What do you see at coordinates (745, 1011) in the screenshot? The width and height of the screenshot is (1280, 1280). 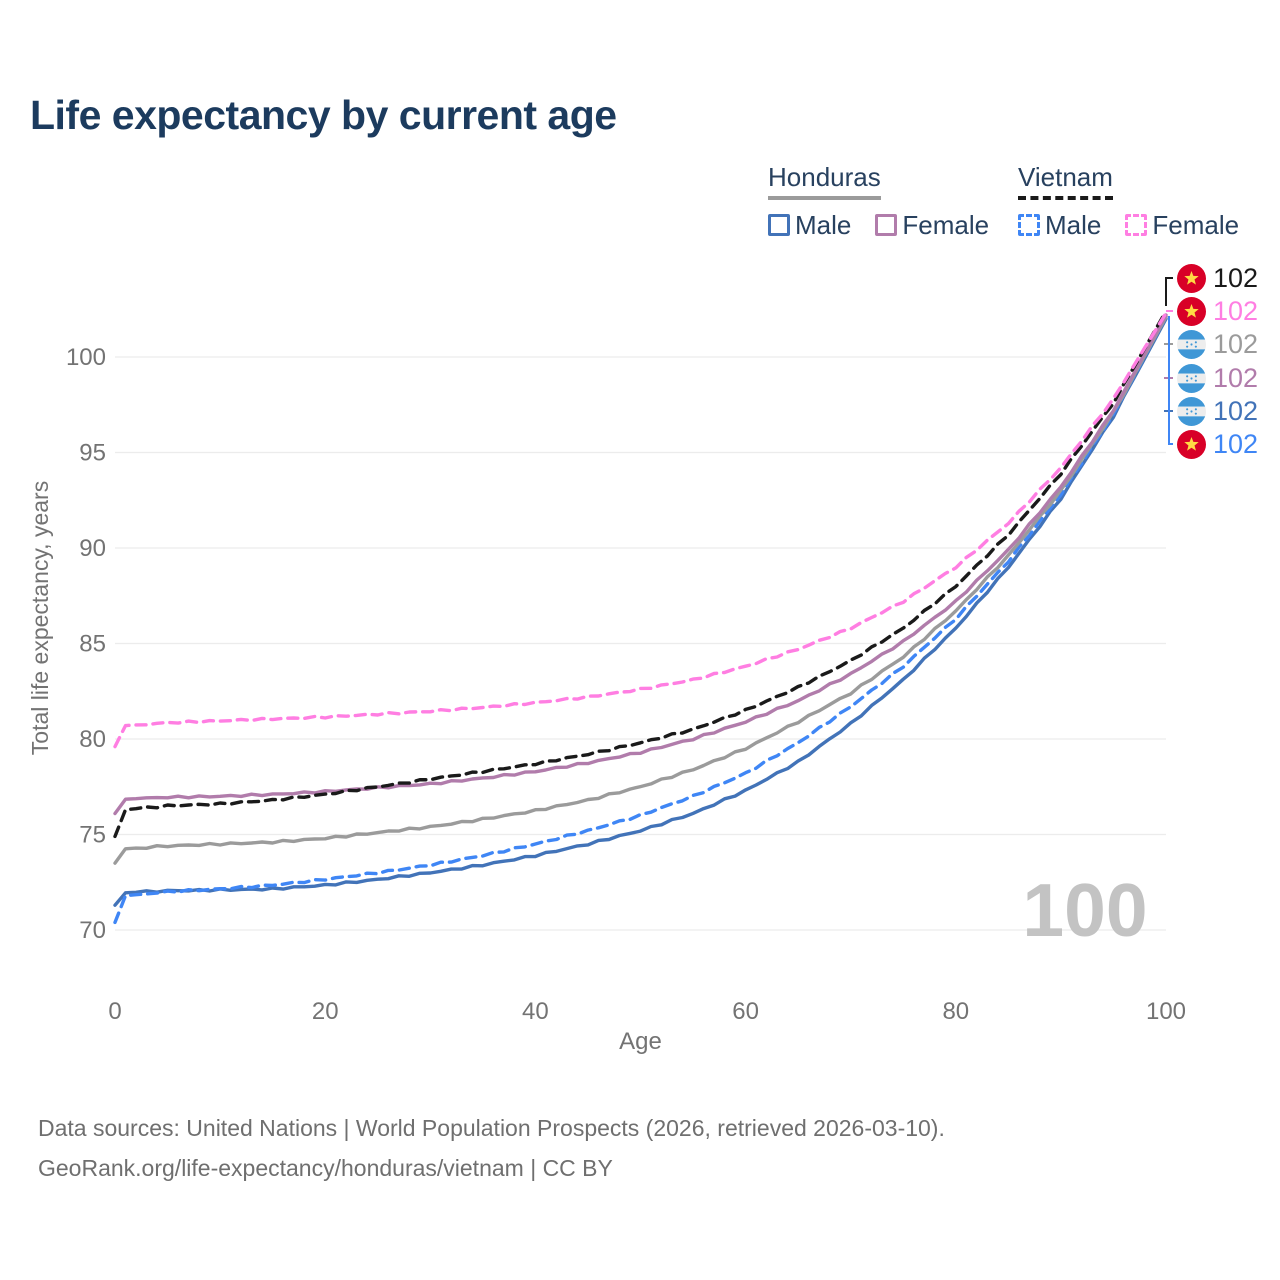 I see `x-tick-60: 60` at bounding box center [745, 1011].